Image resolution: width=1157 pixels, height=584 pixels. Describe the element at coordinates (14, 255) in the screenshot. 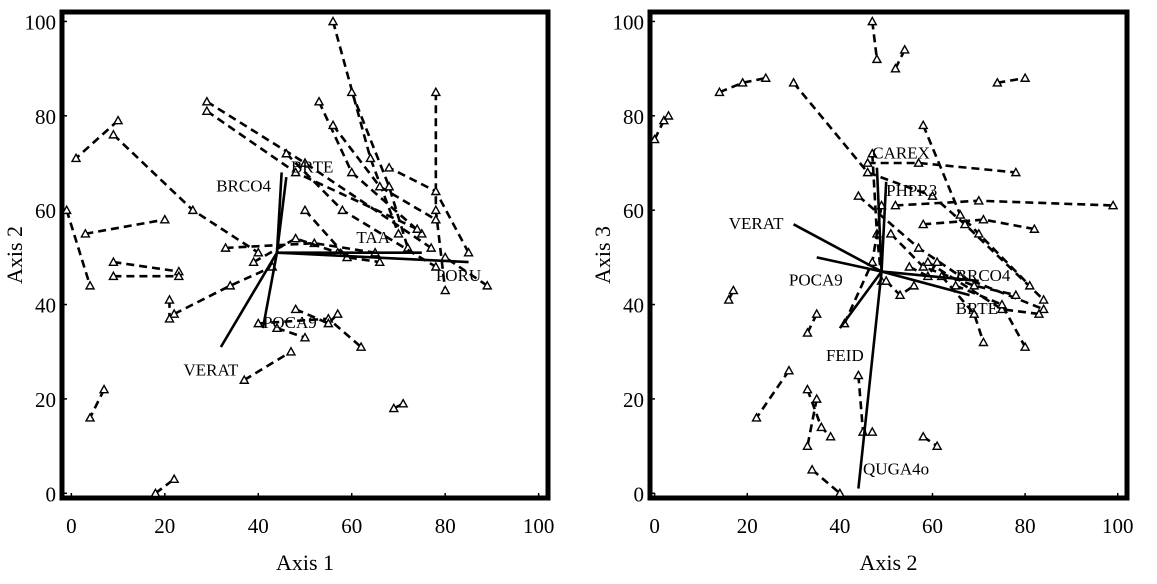

I see `y-axis-title: Axis 2` at that location.